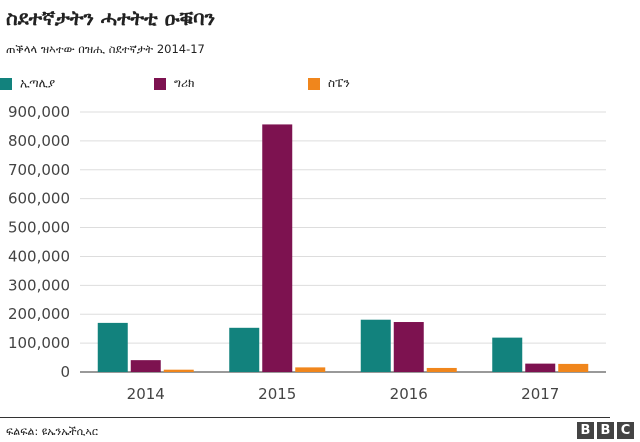  What do you see at coordinates (146, 394) in the screenshot?
I see `x-tick-label: 2014` at bounding box center [146, 394].